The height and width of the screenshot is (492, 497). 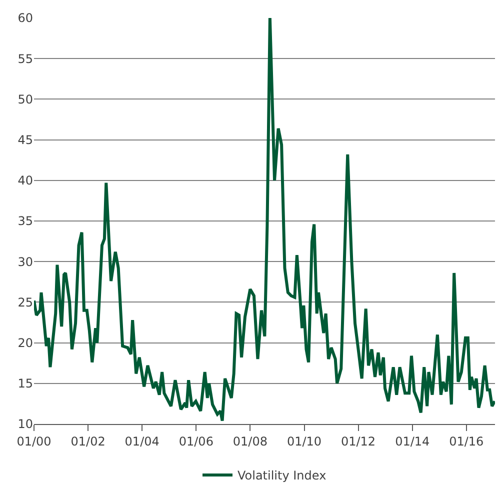 What do you see at coordinates (304, 441) in the screenshot?
I see `x-tick-label: 01/10` at bounding box center [304, 441].